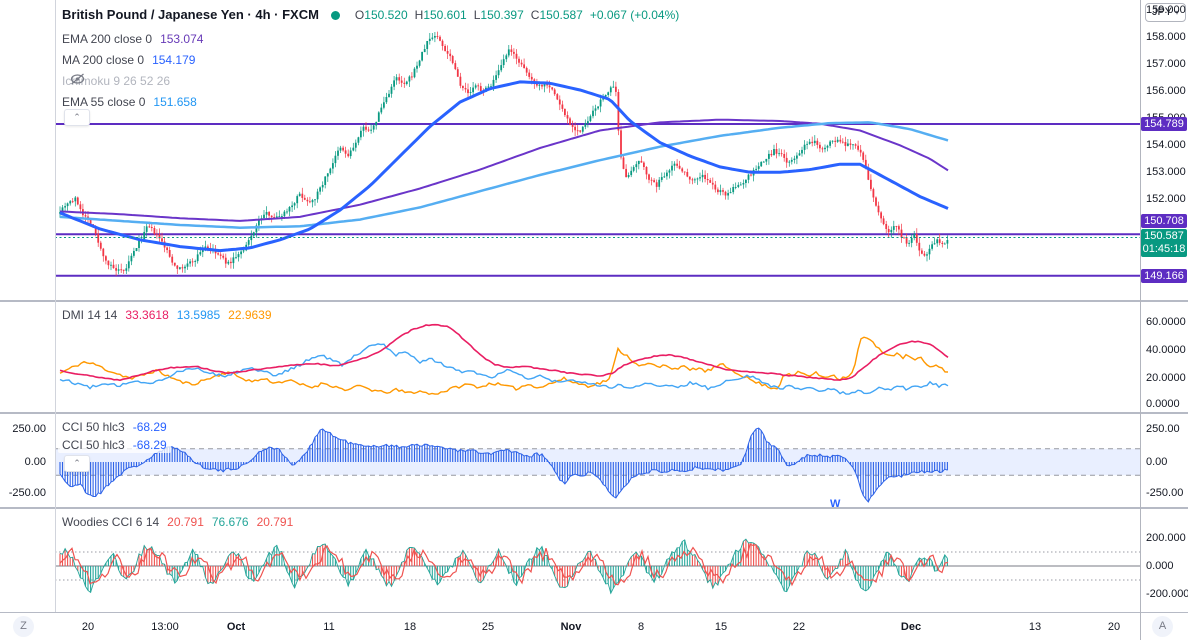  Describe the element at coordinates (107, 39) in the screenshot. I see `legend-label: EMA 200 close 0` at that location.